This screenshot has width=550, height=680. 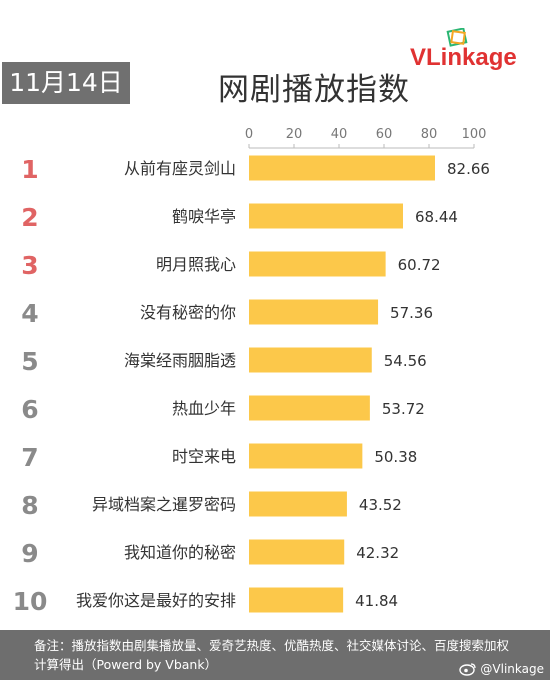 What do you see at coordinates (188, 312) in the screenshot?
I see `category-label: 没有秘密的你` at bounding box center [188, 312].